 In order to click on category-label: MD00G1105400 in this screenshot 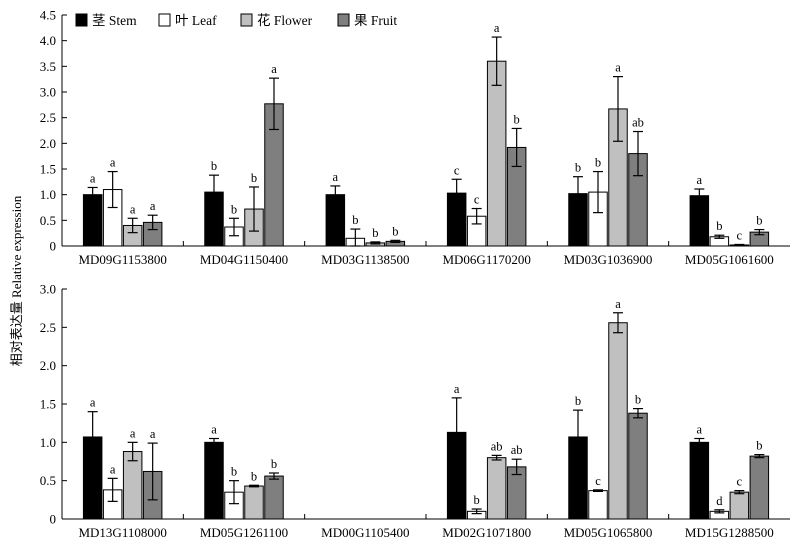, I will do `click(365, 532)`.